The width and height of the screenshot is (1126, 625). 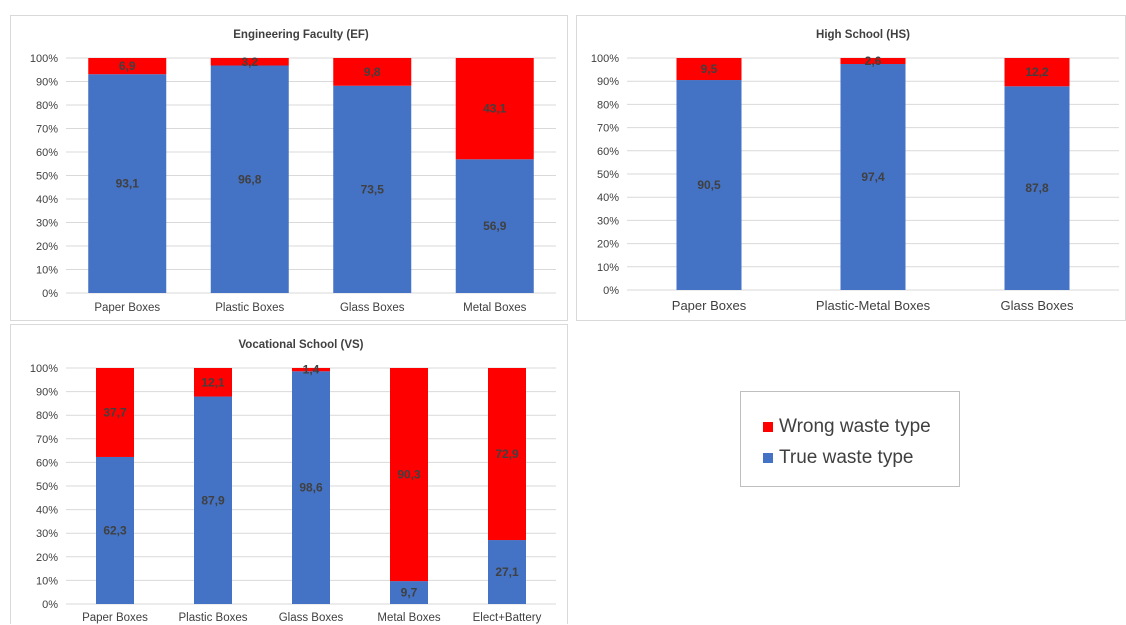 I want to click on data-label-true: 98,6, so click(x=311, y=488).